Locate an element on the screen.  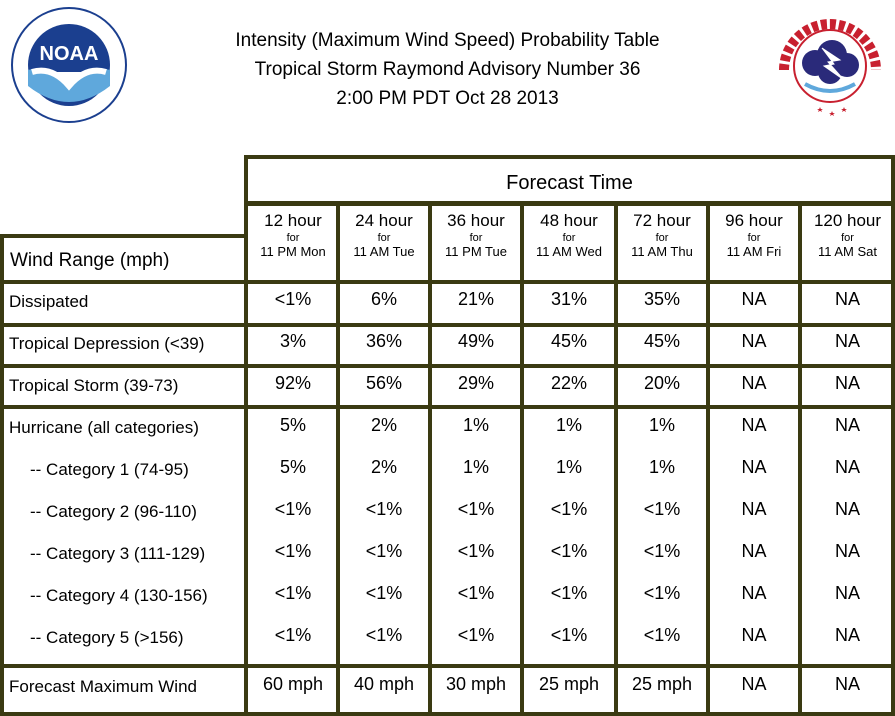
column-header: 36 hour for 11 PM Tue is located at coordinates (476, 244).